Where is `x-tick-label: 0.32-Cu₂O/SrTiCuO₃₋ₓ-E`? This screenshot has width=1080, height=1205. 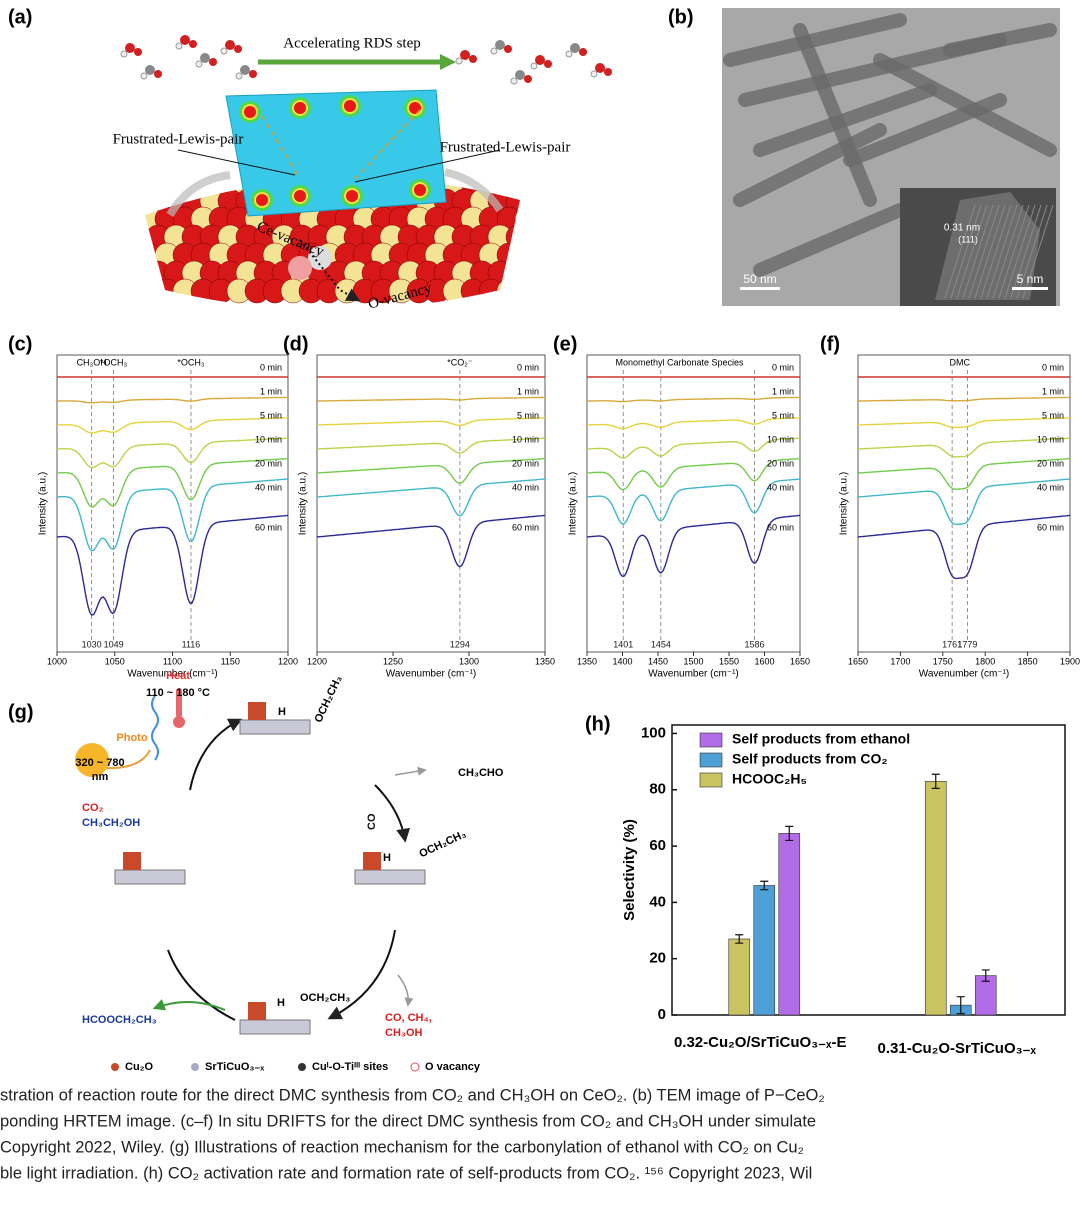 x-tick-label: 0.32-Cu₂O/SrTiCuO₃₋ₓ-E is located at coordinates (760, 1042).